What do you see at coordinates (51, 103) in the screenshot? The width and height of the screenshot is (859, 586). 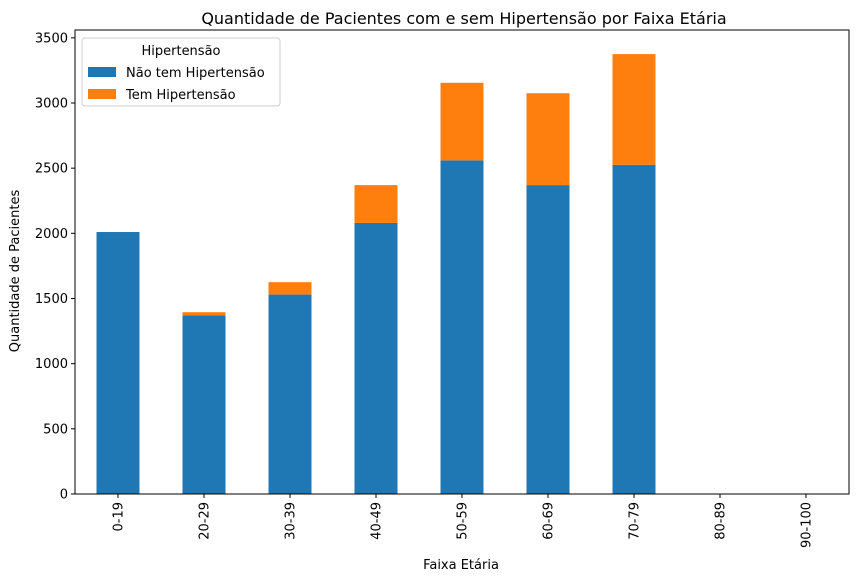 I see `y-tick-label: 3000` at bounding box center [51, 103].